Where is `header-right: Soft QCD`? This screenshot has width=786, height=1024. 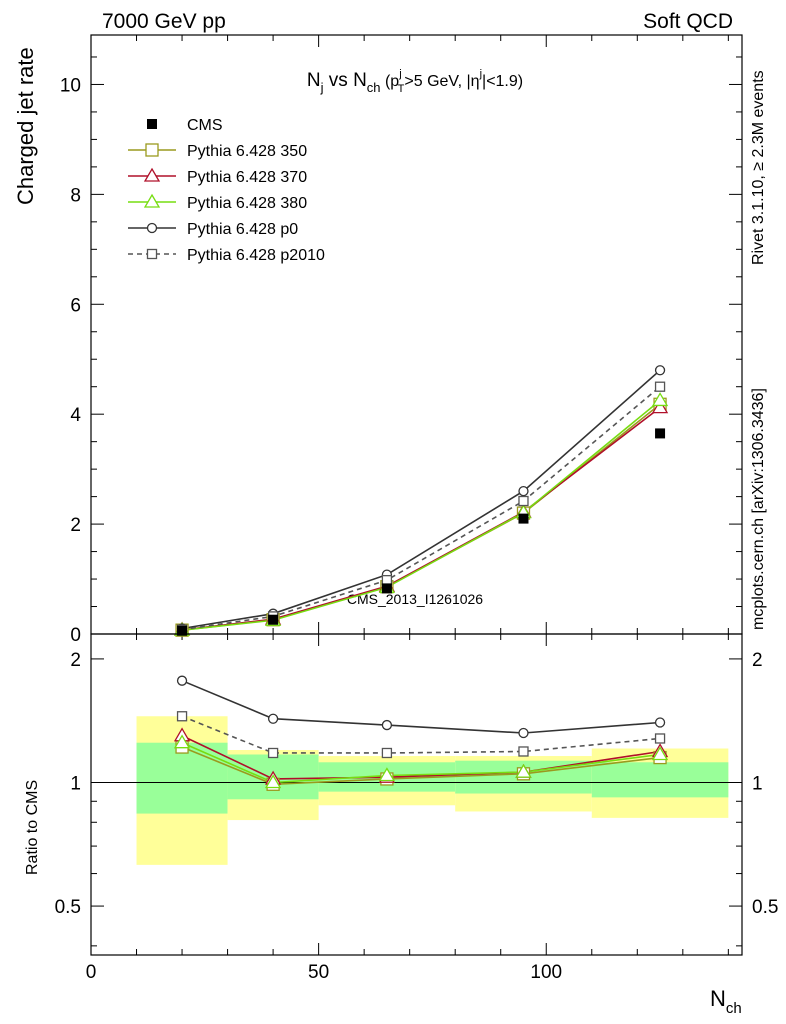 header-right: Soft QCD is located at coordinates (688, 21).